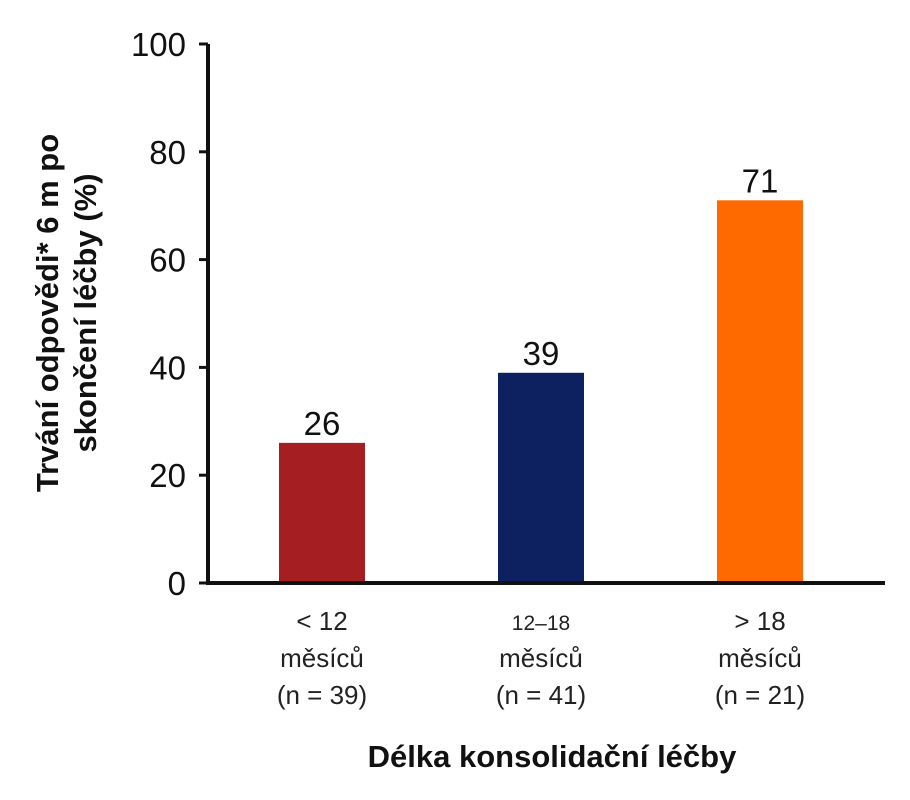 The width and height of the screenshot is (910, 800). I want to click on x-category-label-line: < 12, so click(321, 621).